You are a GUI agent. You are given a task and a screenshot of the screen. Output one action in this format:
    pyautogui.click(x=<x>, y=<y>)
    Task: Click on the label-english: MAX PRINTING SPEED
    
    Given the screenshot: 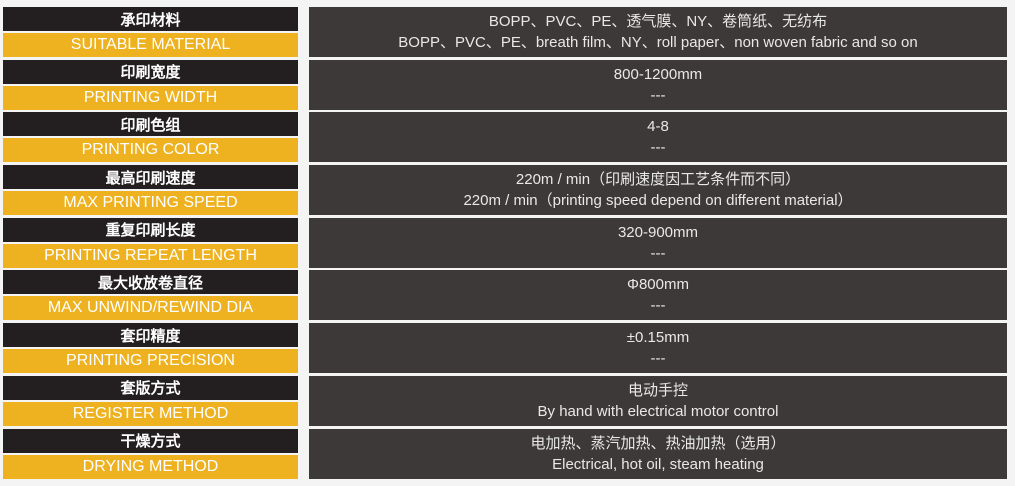 What is the action you would take?
    pyautogui.click(x=150, y=203)
    